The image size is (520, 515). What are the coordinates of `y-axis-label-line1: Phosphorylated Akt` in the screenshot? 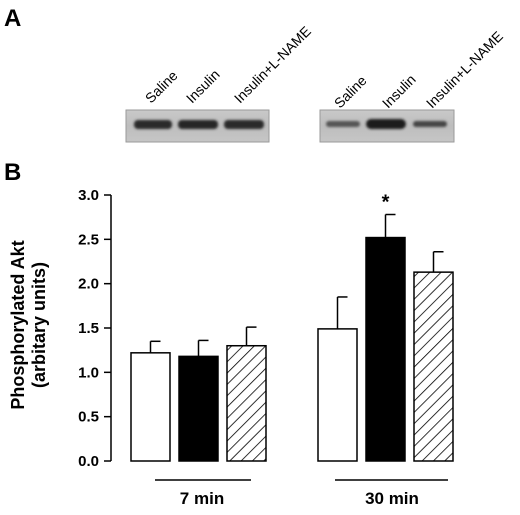 It's located at (18, 324).